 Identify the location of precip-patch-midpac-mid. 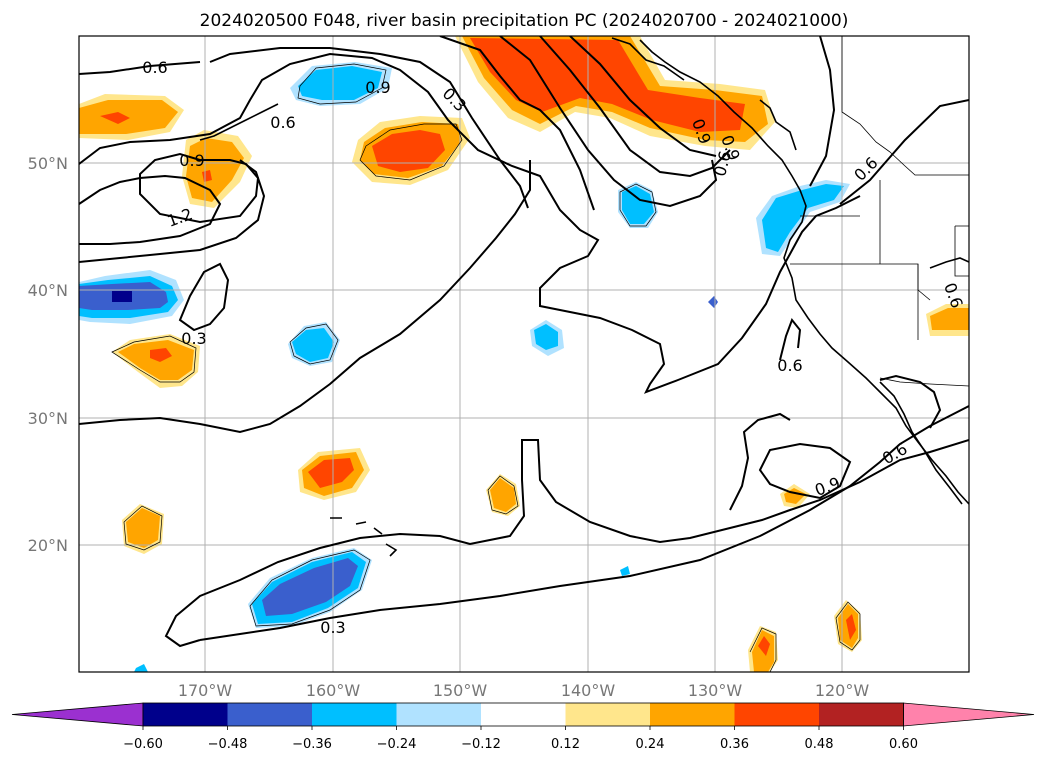
(638, 205).